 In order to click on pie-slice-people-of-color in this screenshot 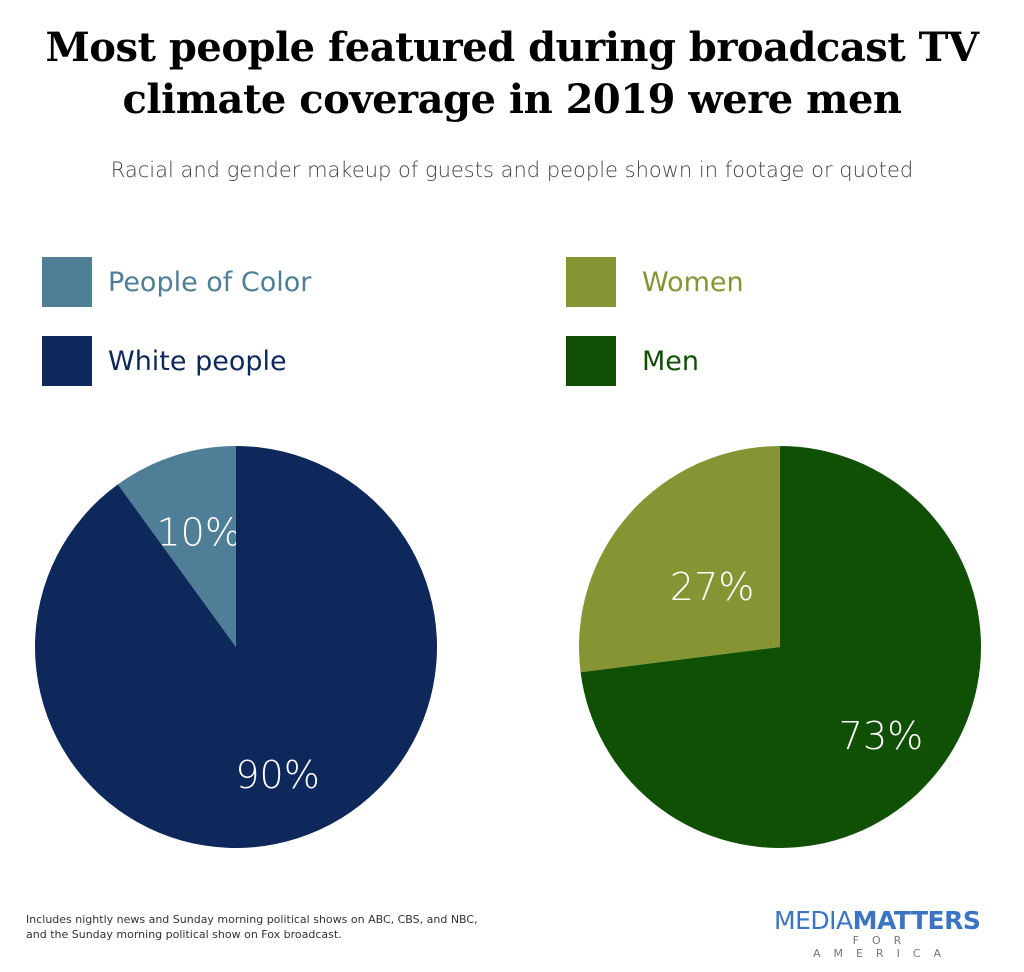, I will do `click(176, 546)`.